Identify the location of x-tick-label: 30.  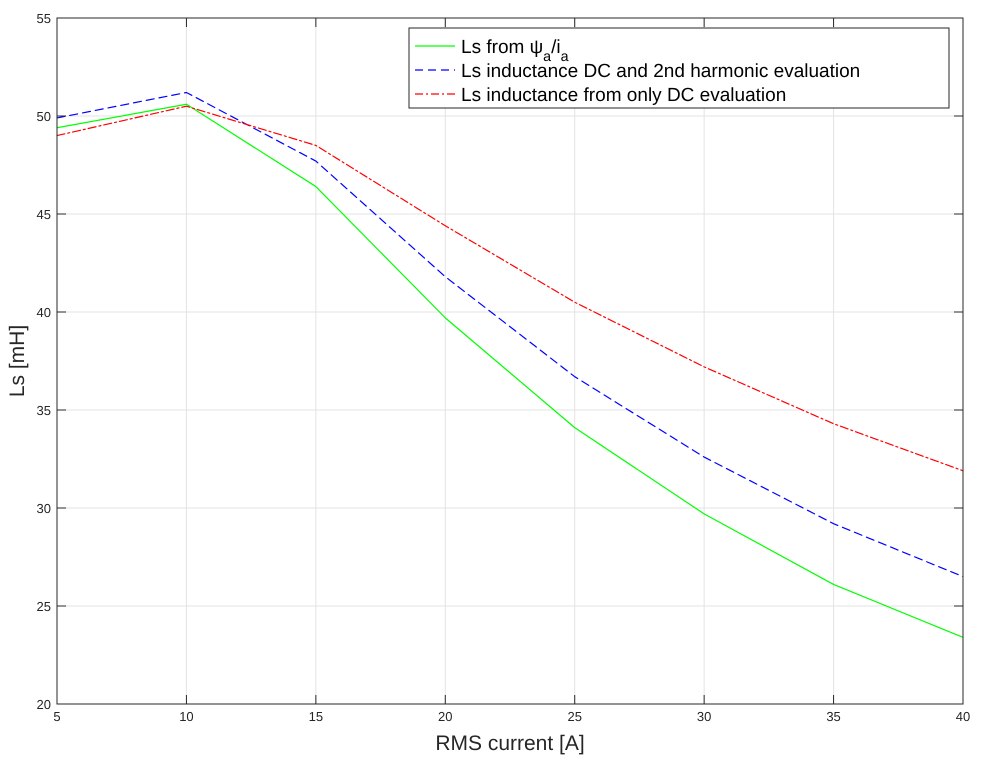
(704, 716).